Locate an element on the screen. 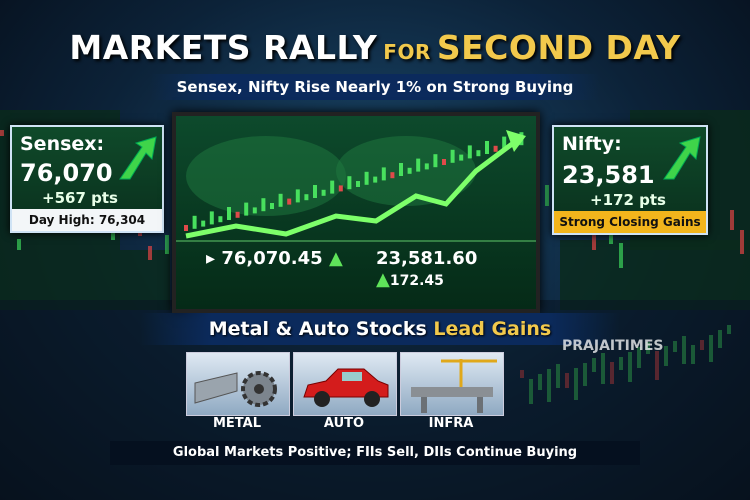 Image resolution: width=750 pixels, height=500 pixels. panel-value: 23,581 is located at coordinates (608, 175).